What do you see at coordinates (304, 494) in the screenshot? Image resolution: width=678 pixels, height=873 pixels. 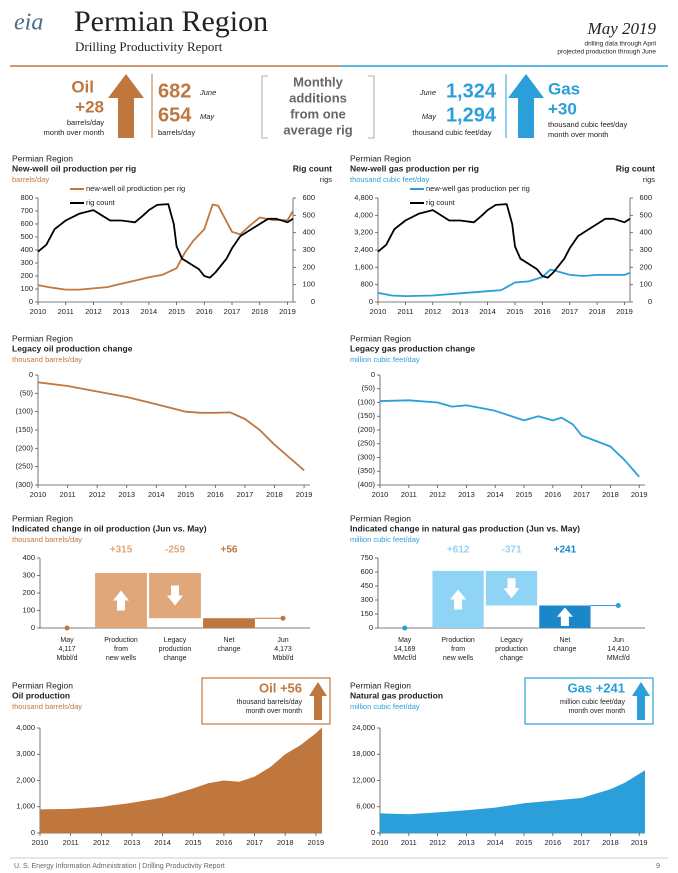 I see `x-tick-label: 2019` at bounding box center [304, 494].